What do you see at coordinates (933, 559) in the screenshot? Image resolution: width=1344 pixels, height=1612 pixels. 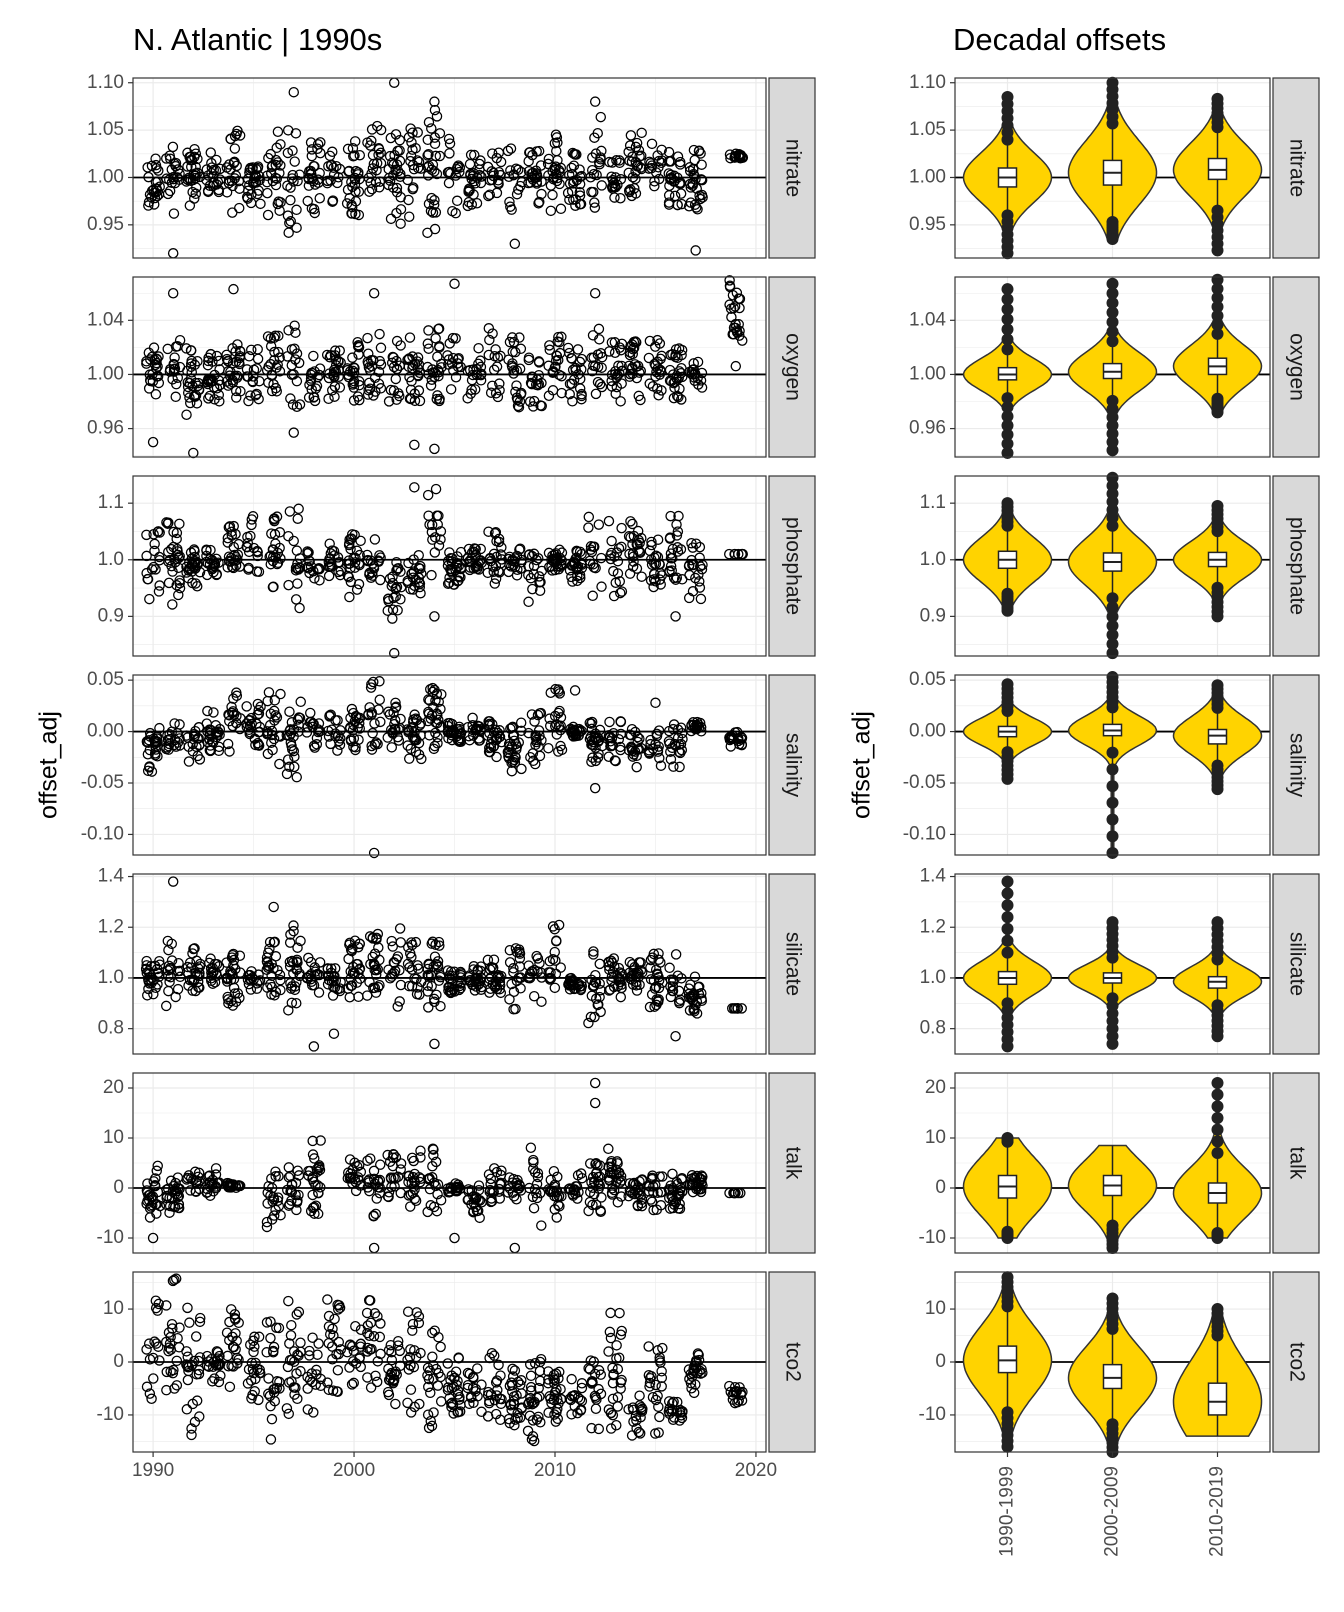 I see `y-tick-label: 1.0` at bounding box center [933, 559].